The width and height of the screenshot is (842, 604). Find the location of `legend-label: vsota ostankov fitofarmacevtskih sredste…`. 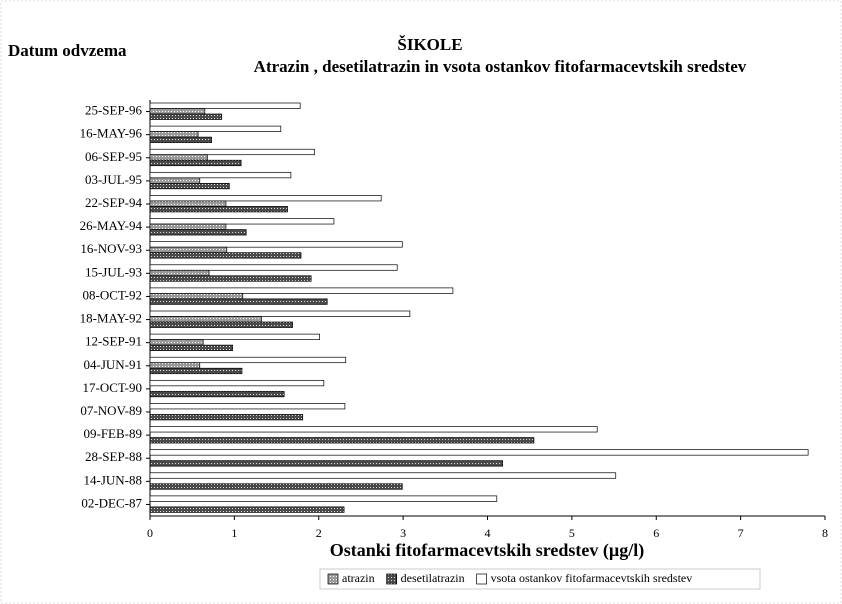

legend-label: vsota ostankov fitofarmacevtskih sredste… is located at coordinates (592, 578).